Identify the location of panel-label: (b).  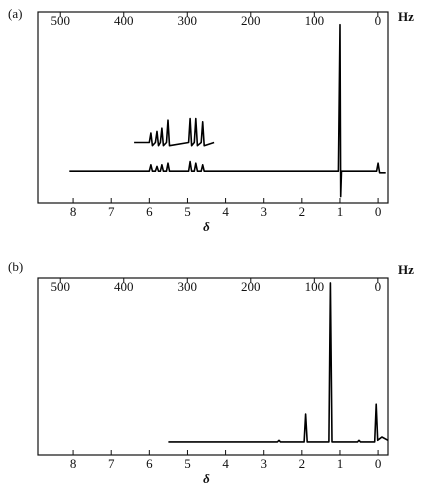
(15, 266).